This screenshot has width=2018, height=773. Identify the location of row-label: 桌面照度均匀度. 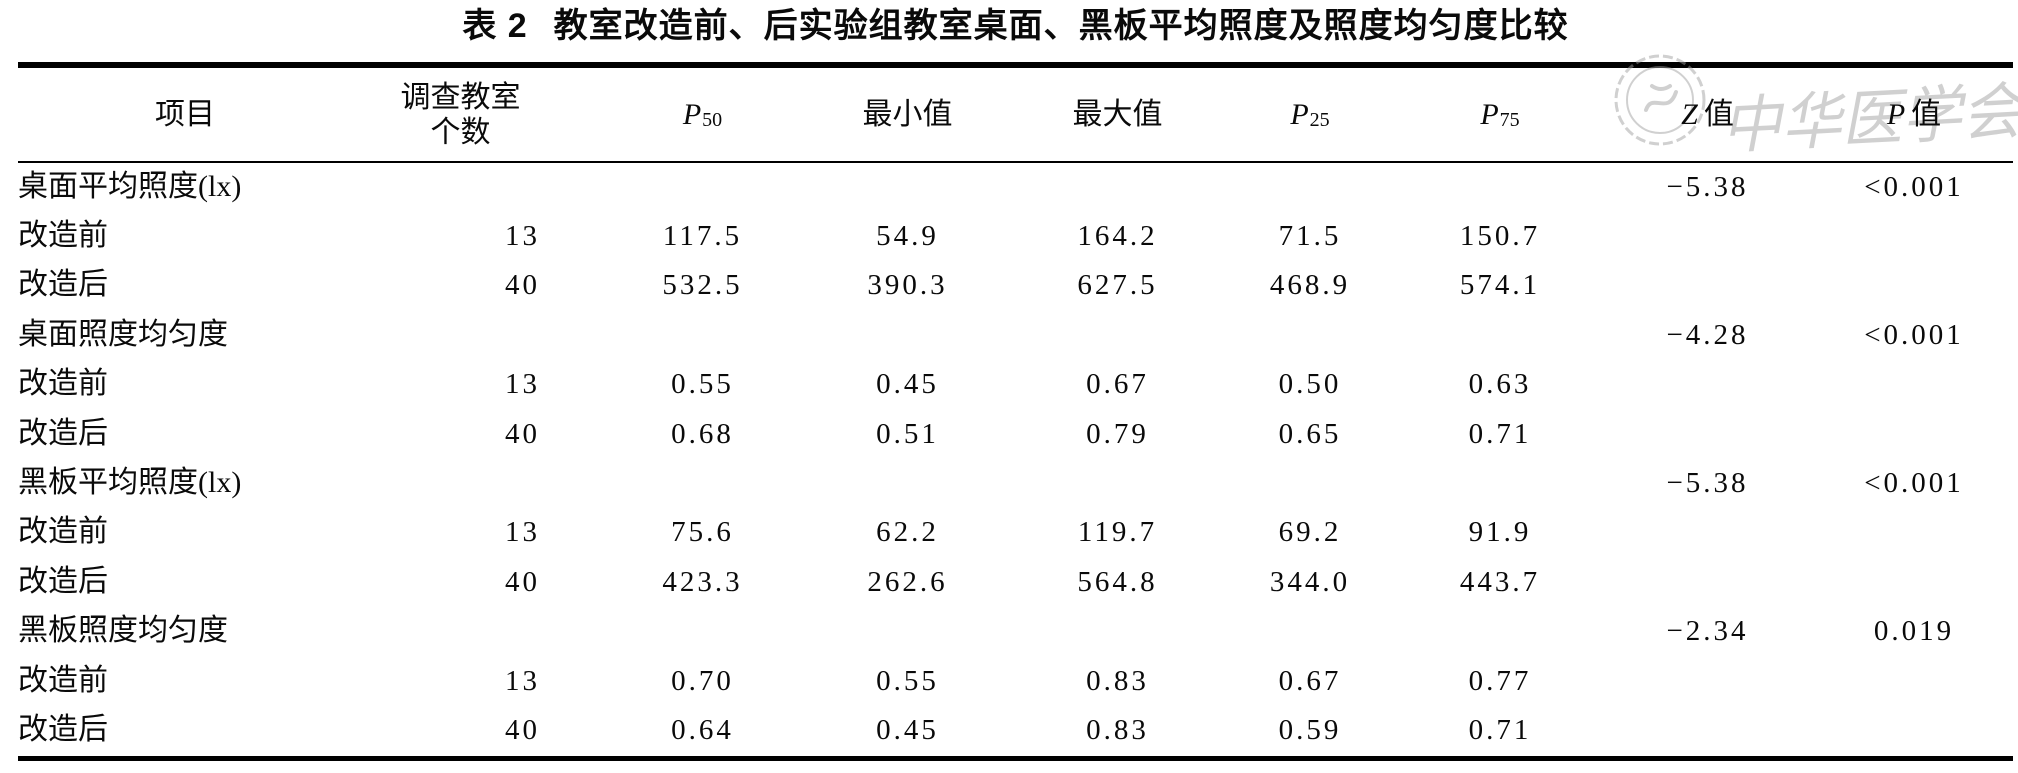
(123, 334).